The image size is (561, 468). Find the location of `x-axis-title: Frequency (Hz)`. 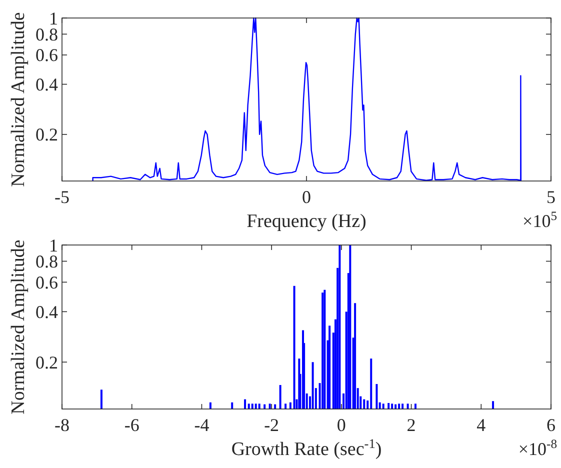

x-axis-title: Frequency (Hz) is located at coordinates (306, 221).